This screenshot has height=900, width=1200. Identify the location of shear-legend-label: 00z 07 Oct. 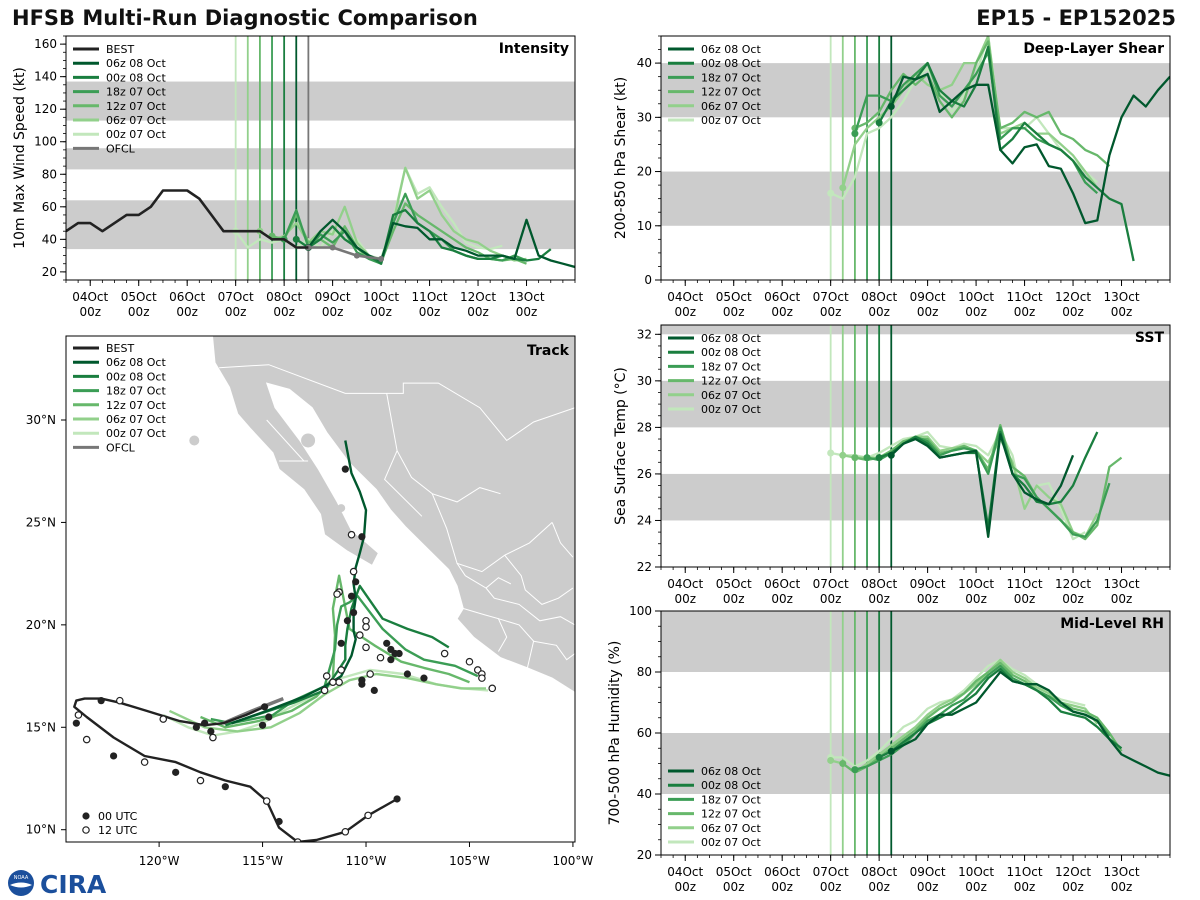
(731, 120).